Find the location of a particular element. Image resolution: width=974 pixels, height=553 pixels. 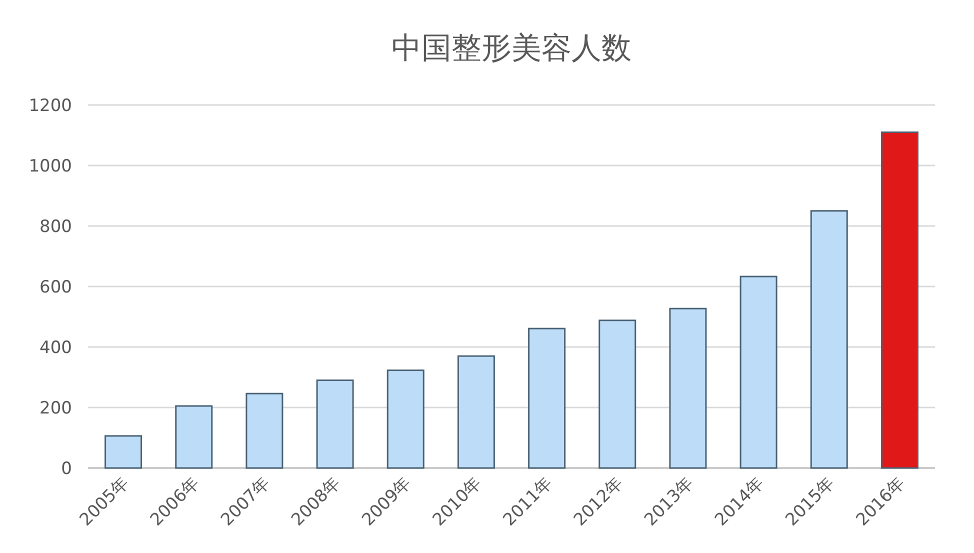

y-tick-label: 1200 is located at coordinates (50, 106).